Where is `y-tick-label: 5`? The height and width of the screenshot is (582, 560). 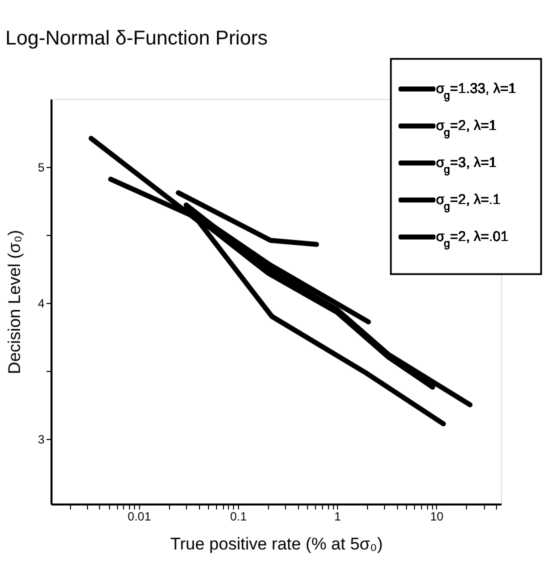
y-tick-label: 5 is located at coordinates (41, 167).